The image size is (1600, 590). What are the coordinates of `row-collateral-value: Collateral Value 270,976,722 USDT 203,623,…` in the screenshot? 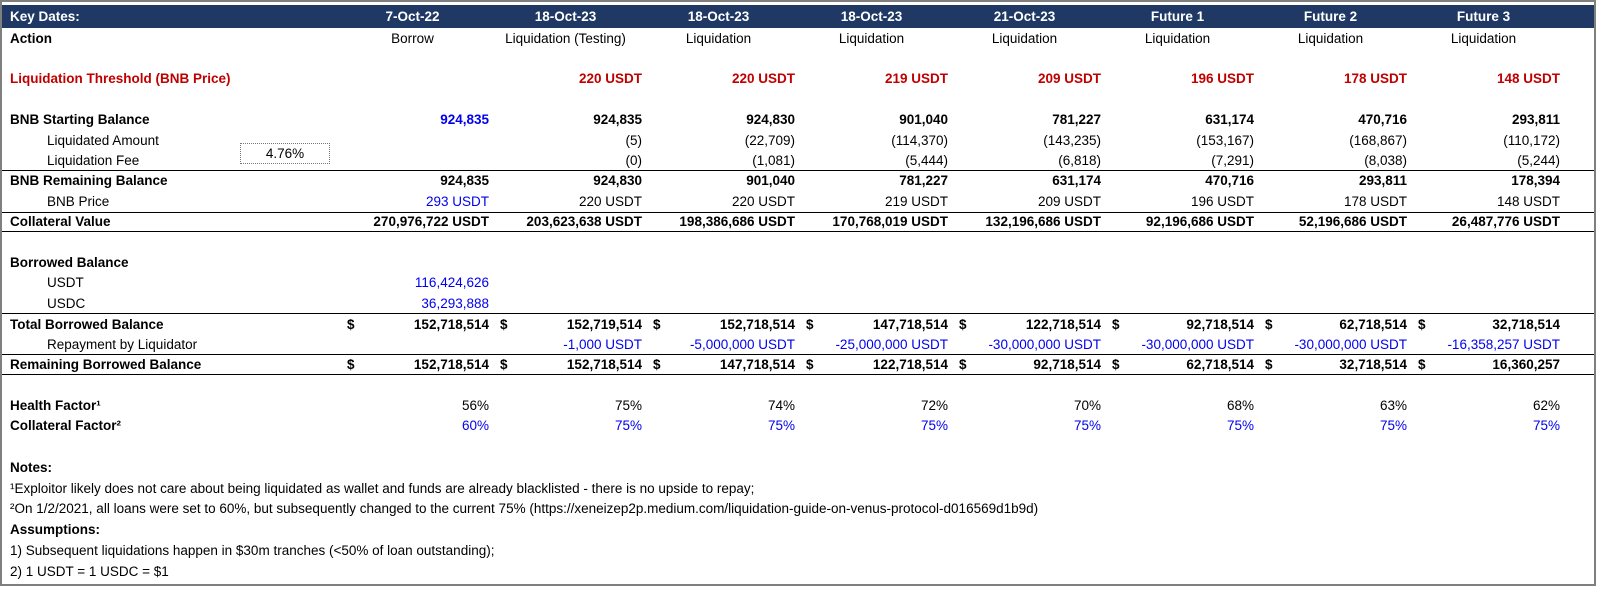 It's located at (798, 221).